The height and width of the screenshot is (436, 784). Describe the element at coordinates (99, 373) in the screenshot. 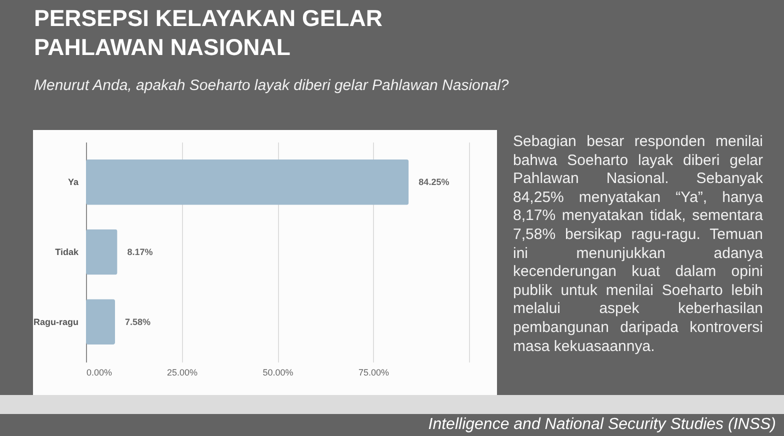

I see `x-tick-label: 0.00%` at that location.